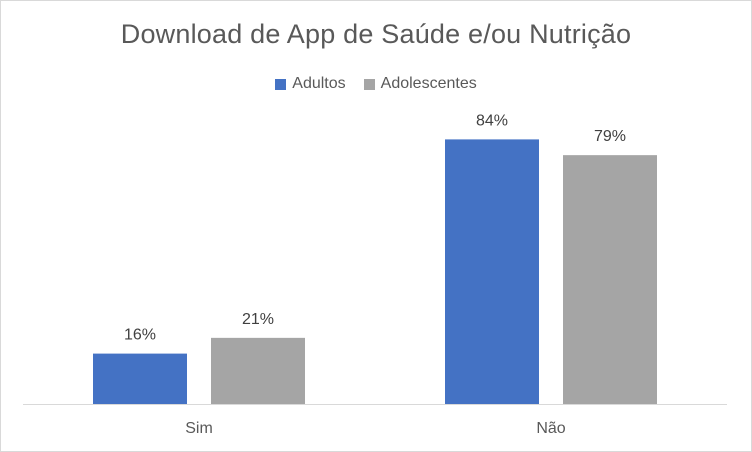 The width and height of the screenshot is (752, 452). Describe the element at coordinates (281, 84) in the screenshot. I see `legend-swatch-adultos` at that location.